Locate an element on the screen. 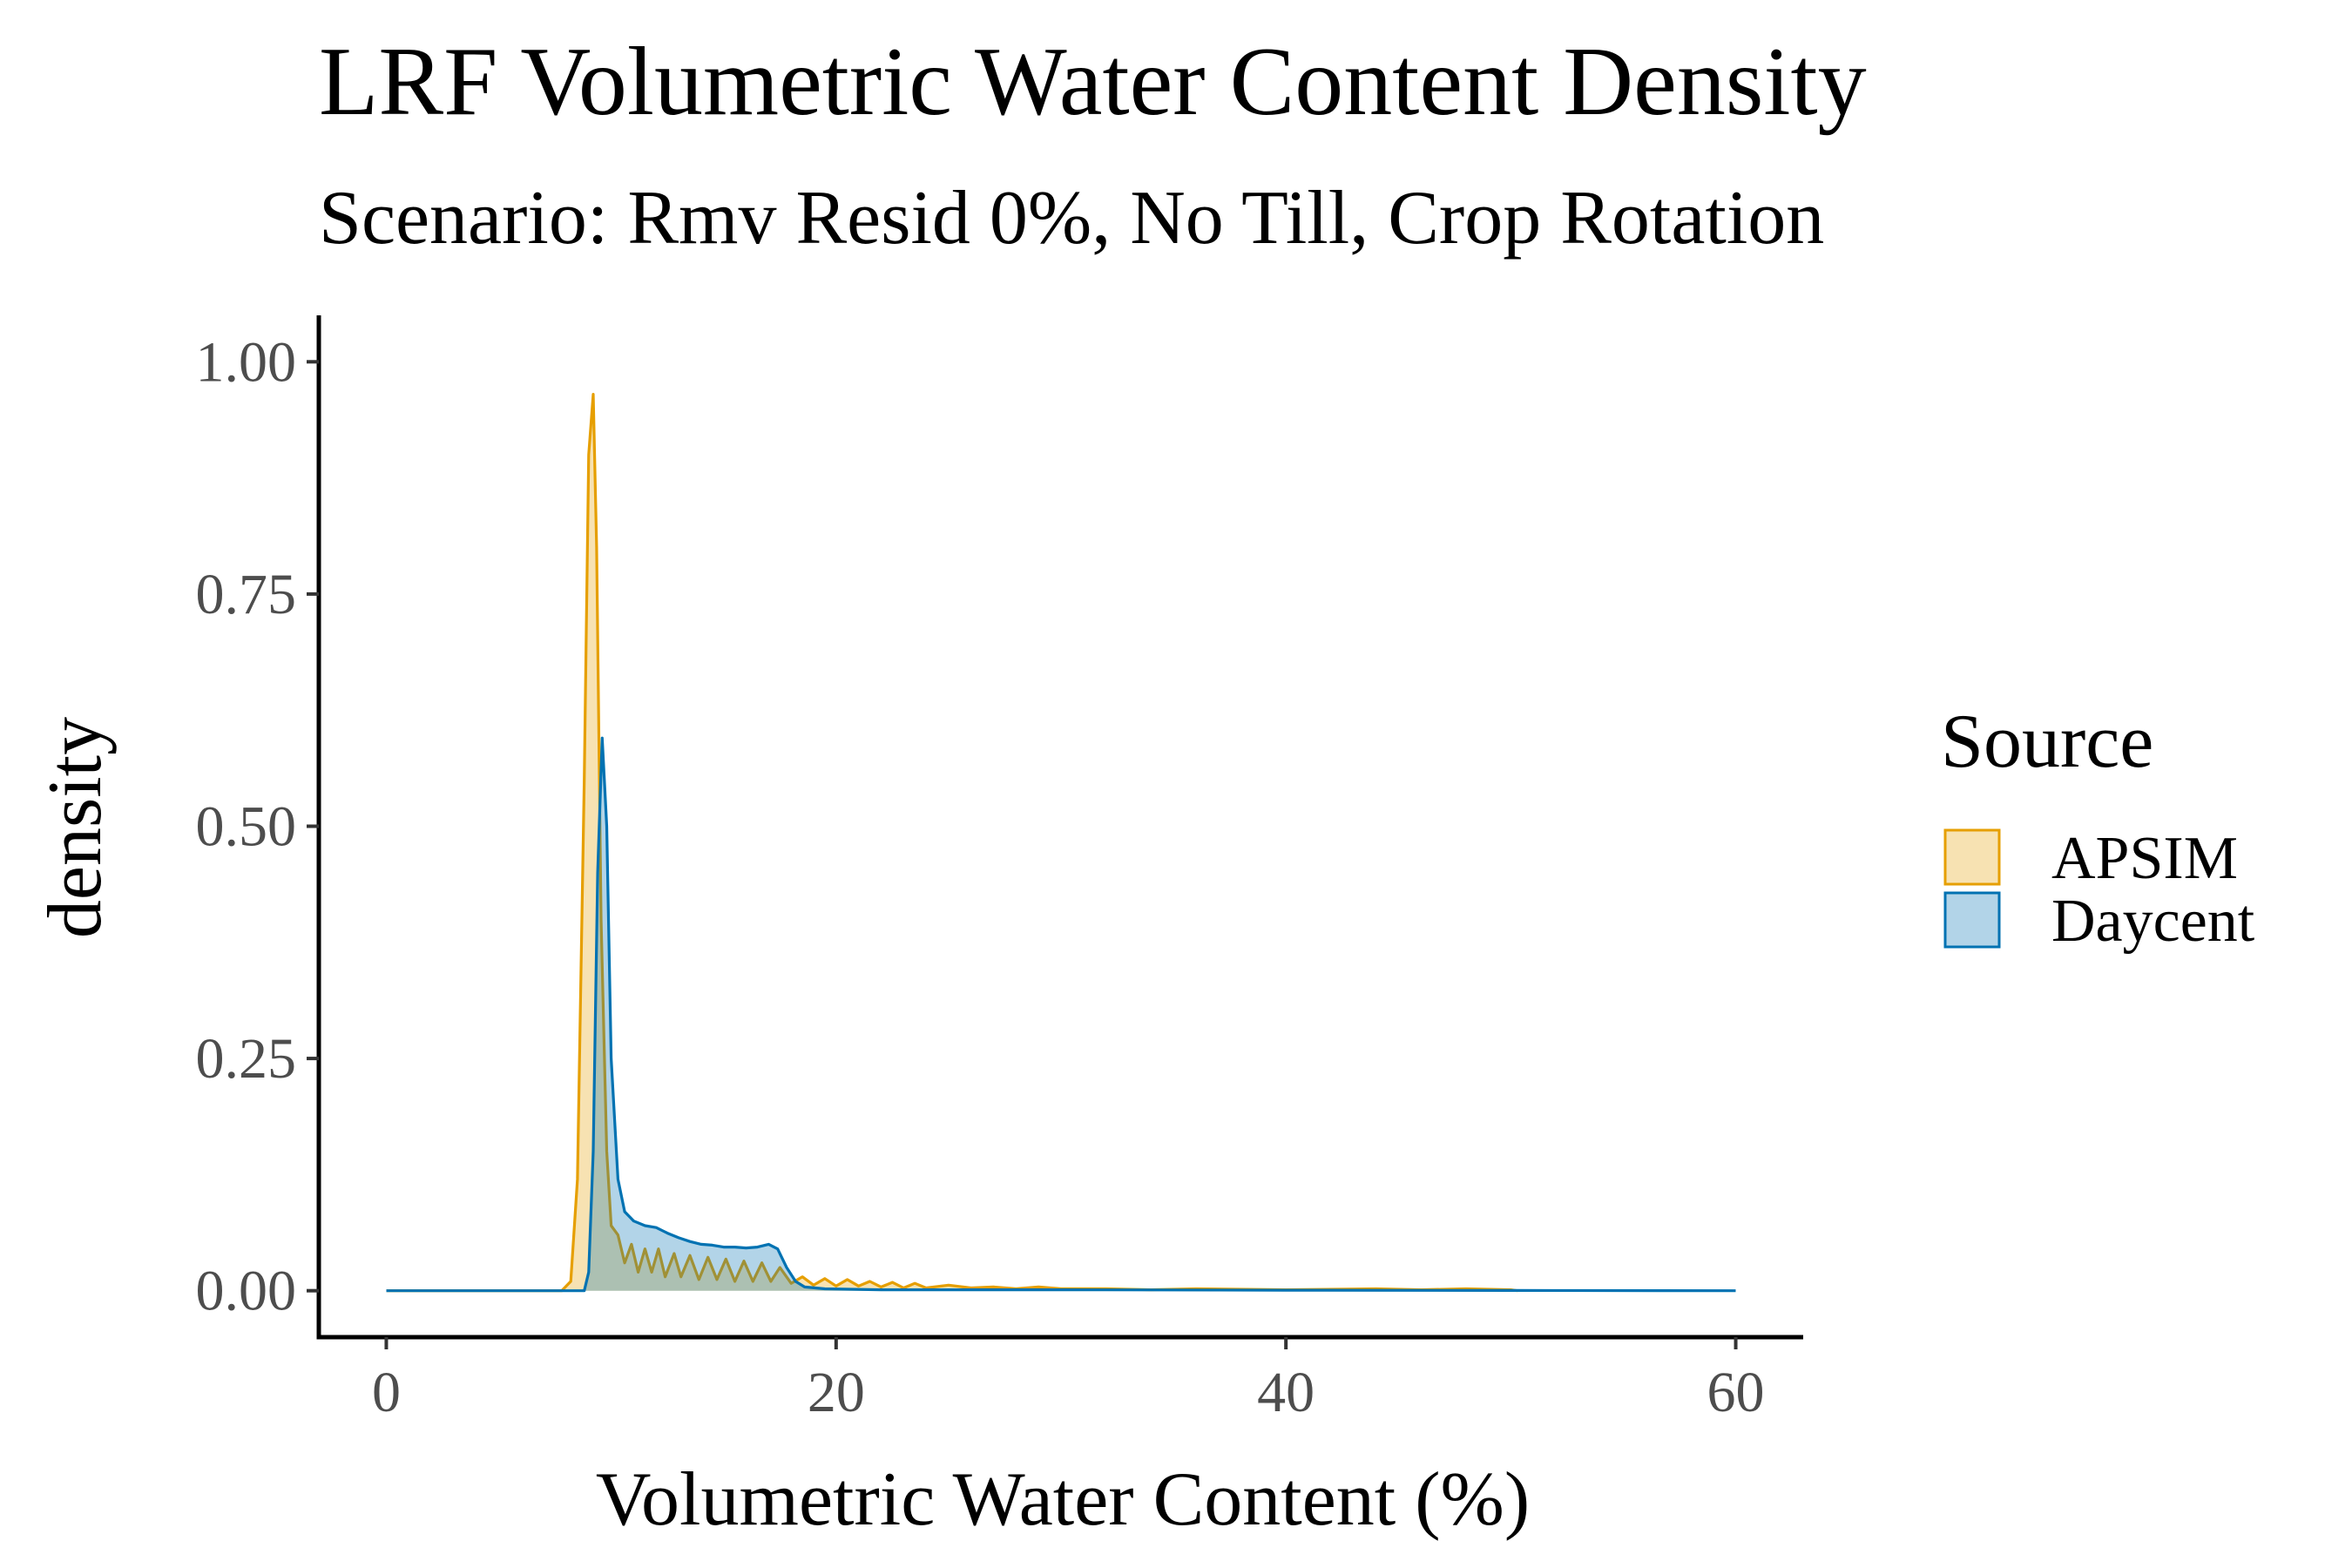 The image size is (2352, 1568). y-tick-label: 0.00 is located at coordinates (247, 1291).